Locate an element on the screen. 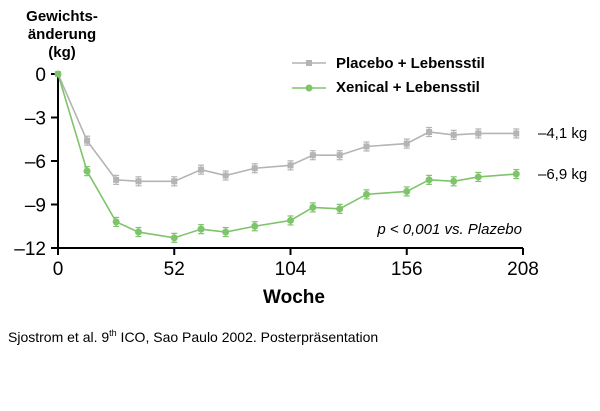 The width and height of the screenshot is (600, 411). legend-placebo-label: Placebo + Lebensstil is located at coordinates (410, 63).